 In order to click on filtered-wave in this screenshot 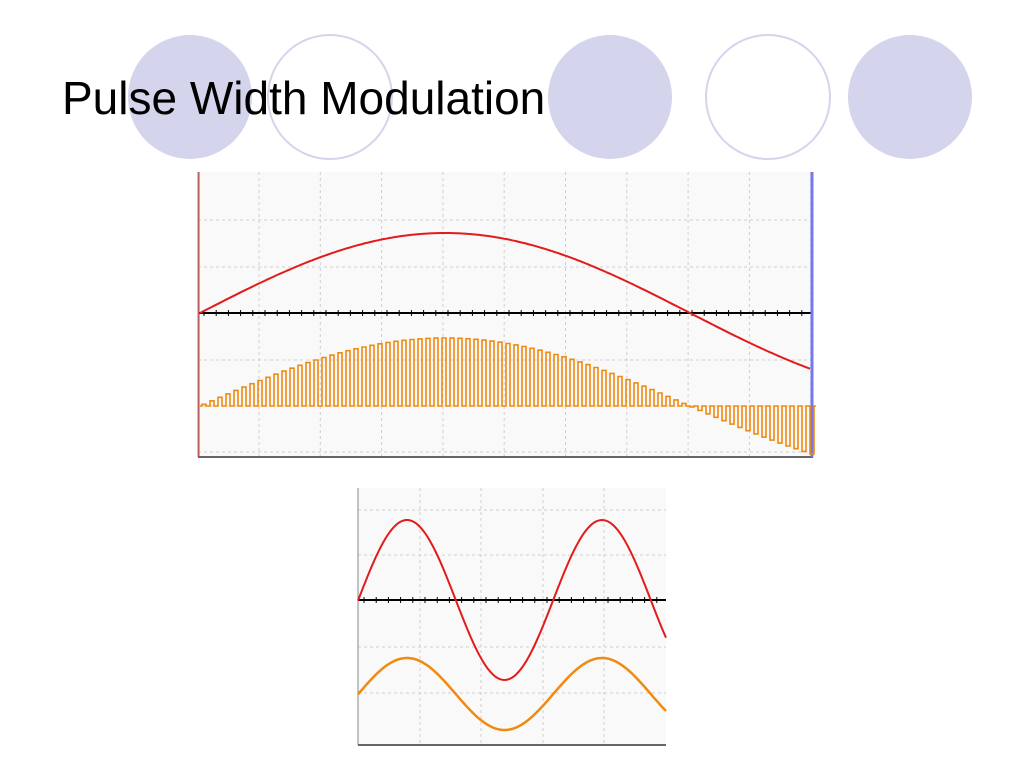, I will do `click(512, 694)`.